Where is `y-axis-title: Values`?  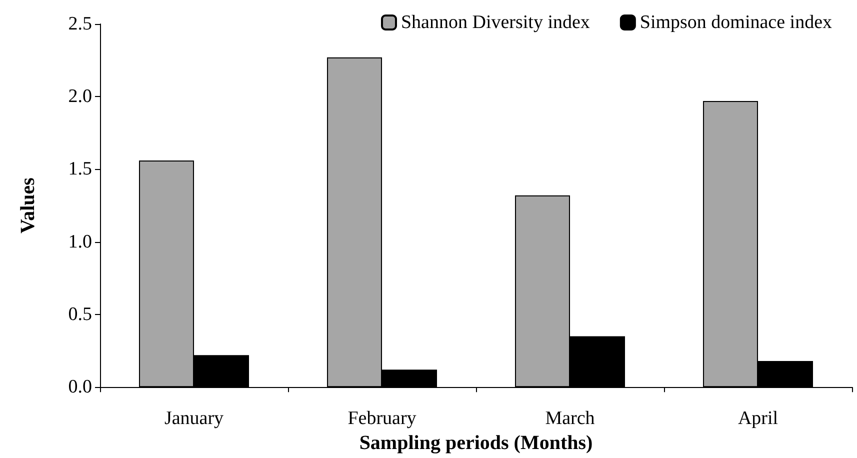
y-axis-title: Values is located at coordinates (28, 205).